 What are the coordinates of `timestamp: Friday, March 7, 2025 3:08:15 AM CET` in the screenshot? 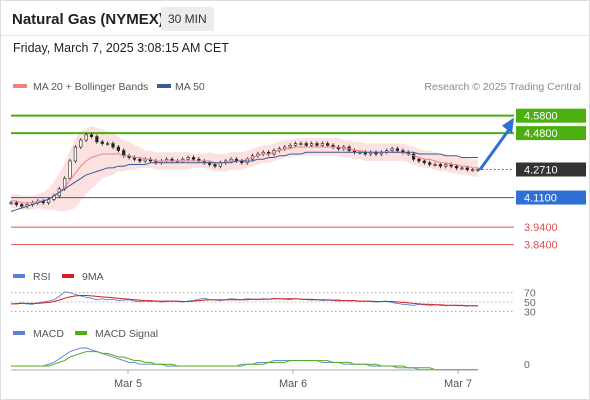 It's located at (121, 48).